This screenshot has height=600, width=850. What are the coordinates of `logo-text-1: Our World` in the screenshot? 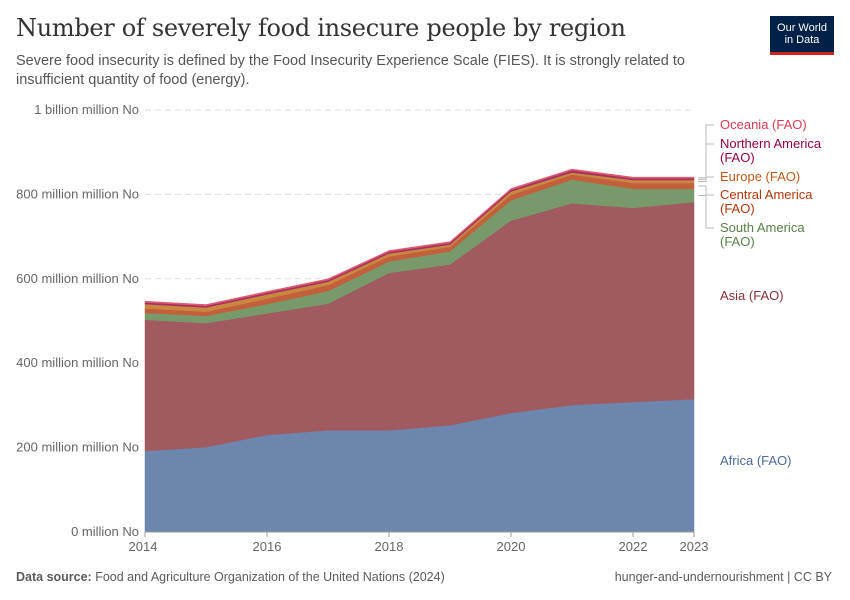 It's located at (802, 28).